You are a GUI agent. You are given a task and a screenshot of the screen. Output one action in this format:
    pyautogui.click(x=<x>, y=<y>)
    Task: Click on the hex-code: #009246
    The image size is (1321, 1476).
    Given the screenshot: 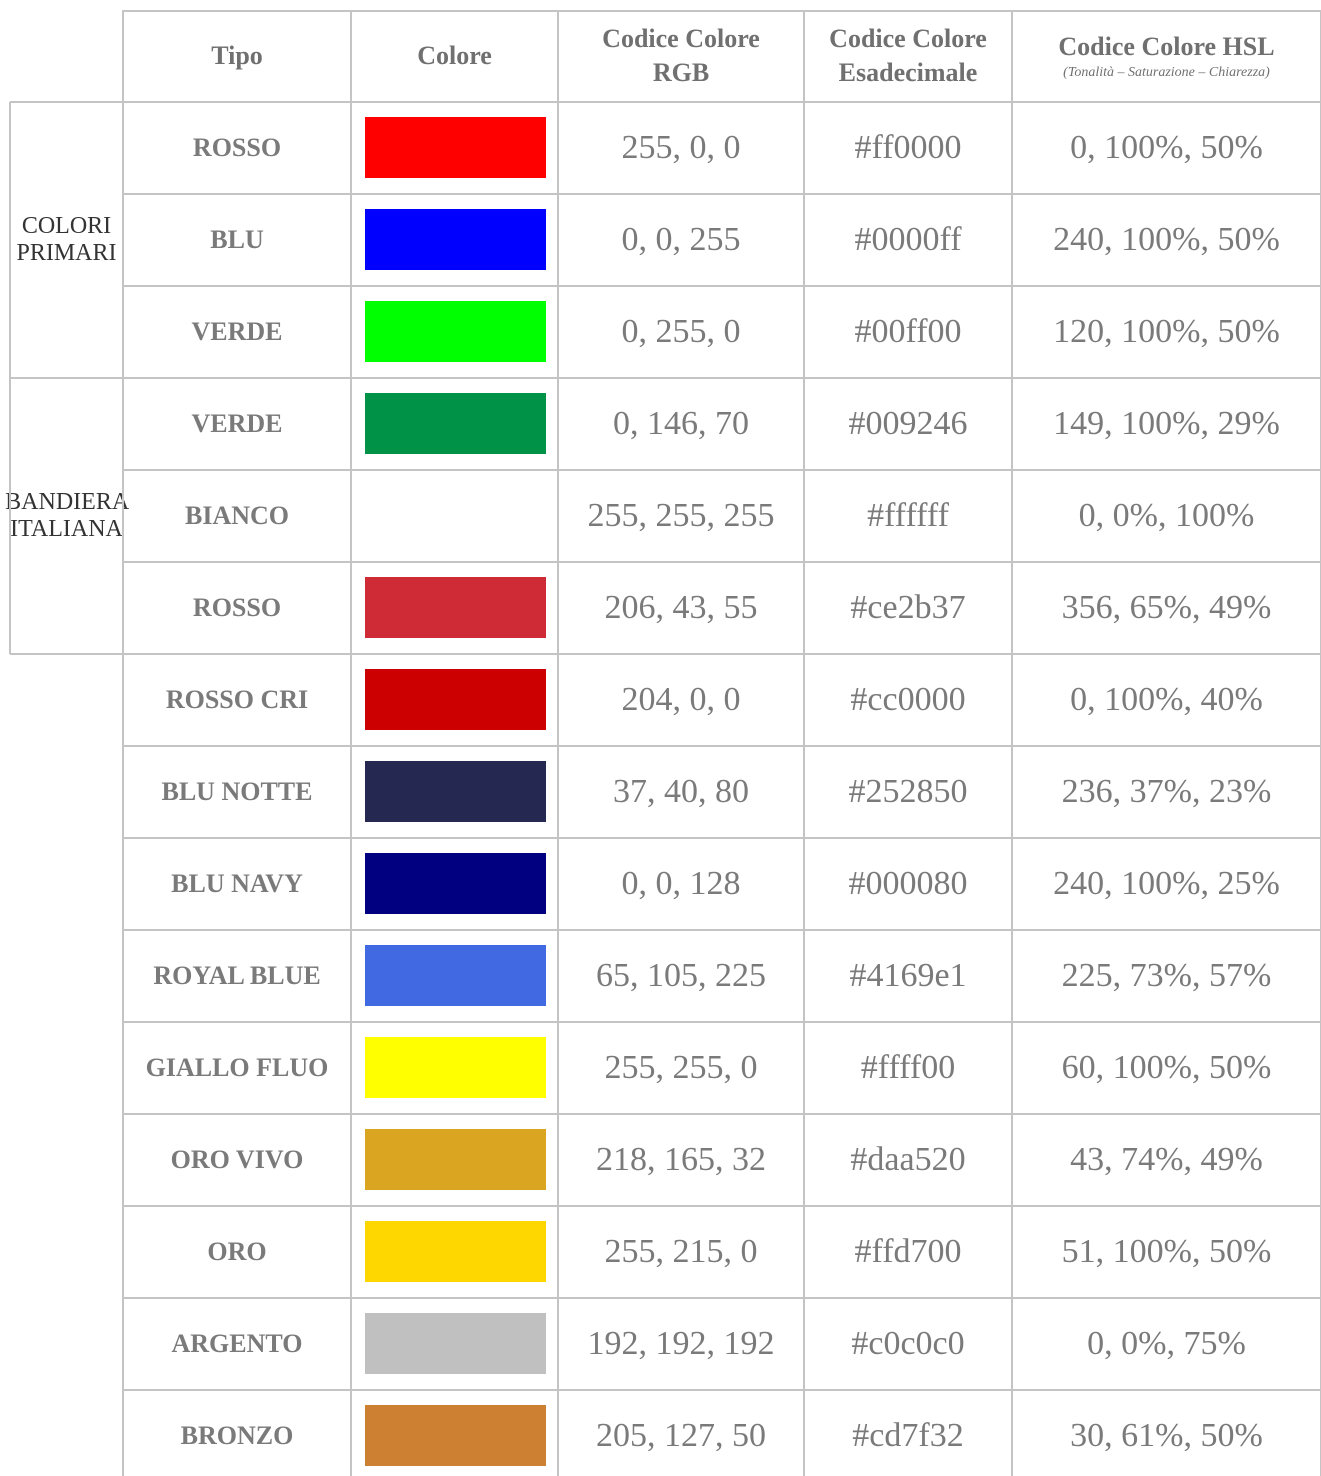 What is the action you would take?
    pyautogui.click(x=908, y=423)
    